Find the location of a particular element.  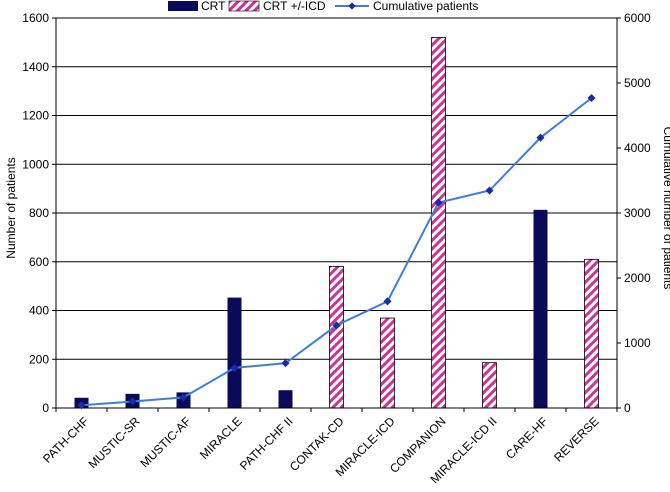

right-tick-label: 6000 is located at coordinates (637, 18).